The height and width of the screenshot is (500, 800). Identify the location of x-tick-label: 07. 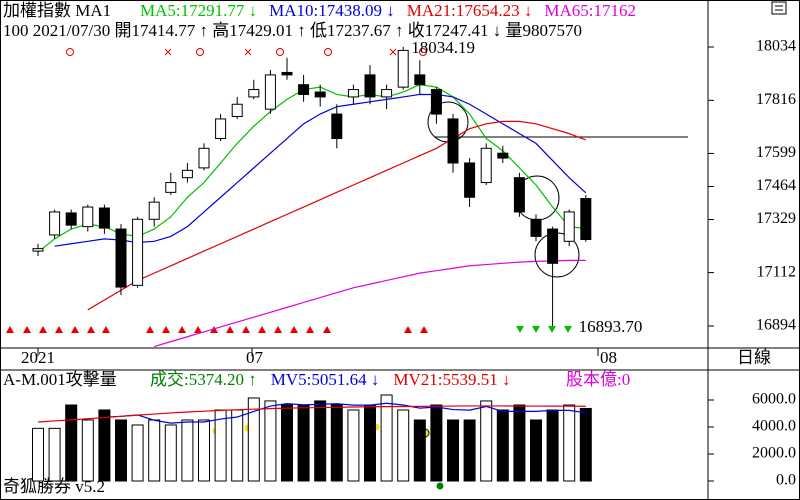
(255, 357).